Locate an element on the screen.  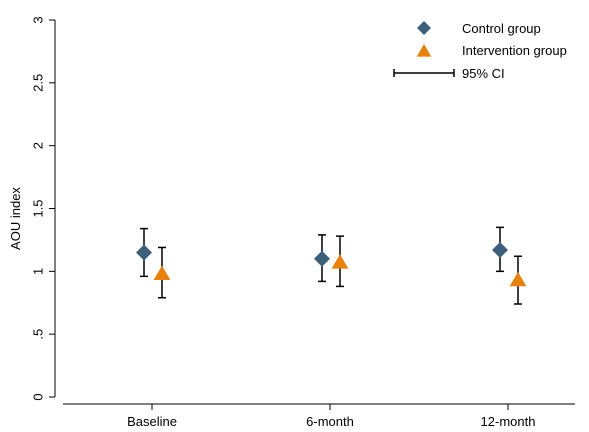
y-tick-label: 3 is located at coordinates (37, 19).